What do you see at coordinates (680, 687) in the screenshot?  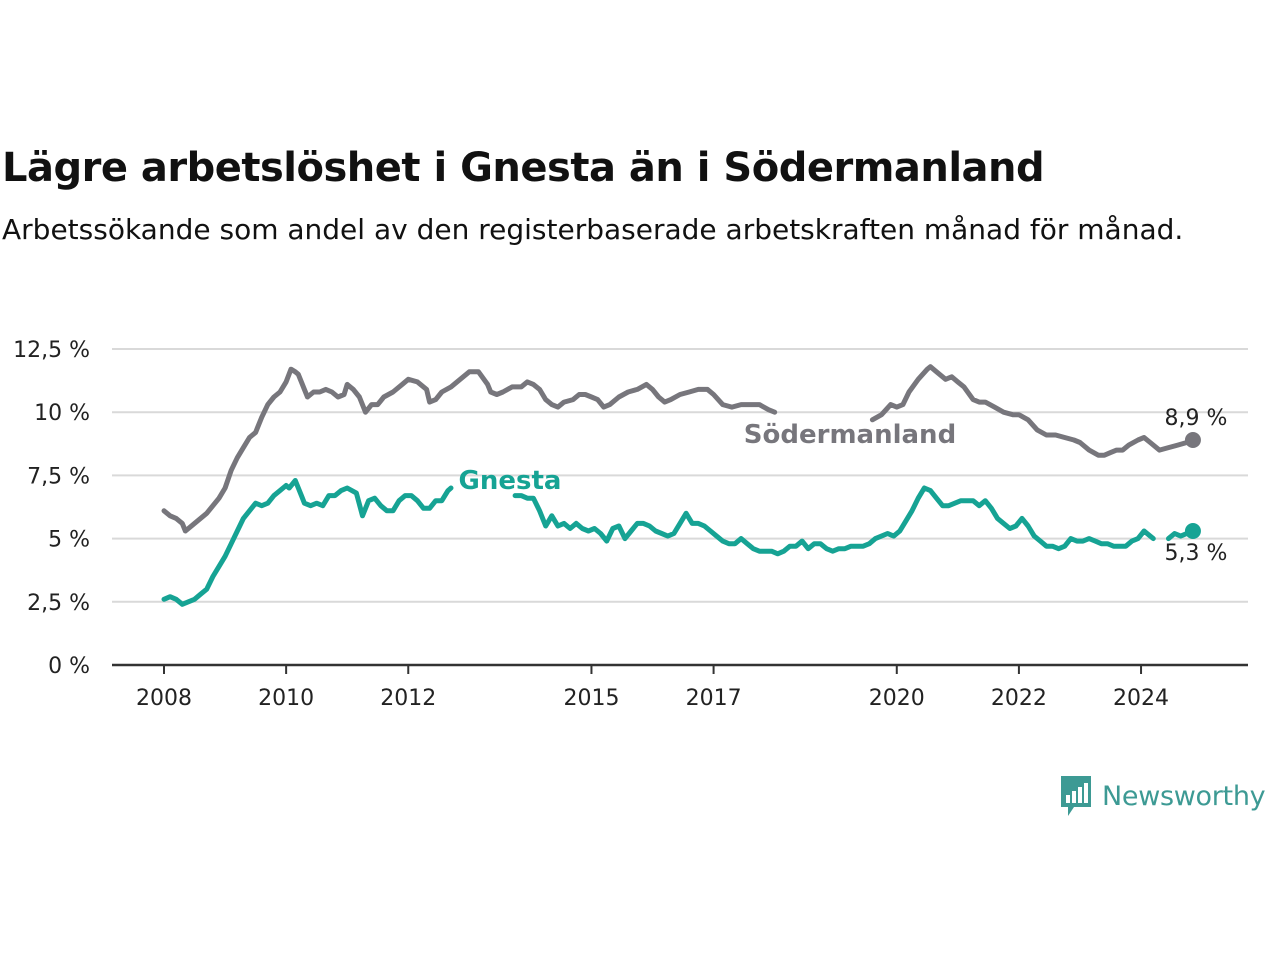 I see `x-axis-ticks: 2008 2010 2012 2015 2017 2020 2022 2024` at bounding box center [680, 687].